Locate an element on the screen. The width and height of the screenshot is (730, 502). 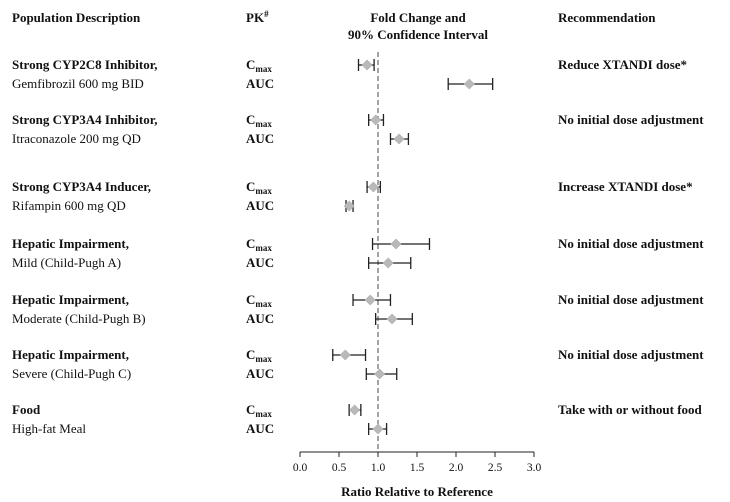
recommendation-text: Increase XTANDI dose* is located at coordinates (625, 186).